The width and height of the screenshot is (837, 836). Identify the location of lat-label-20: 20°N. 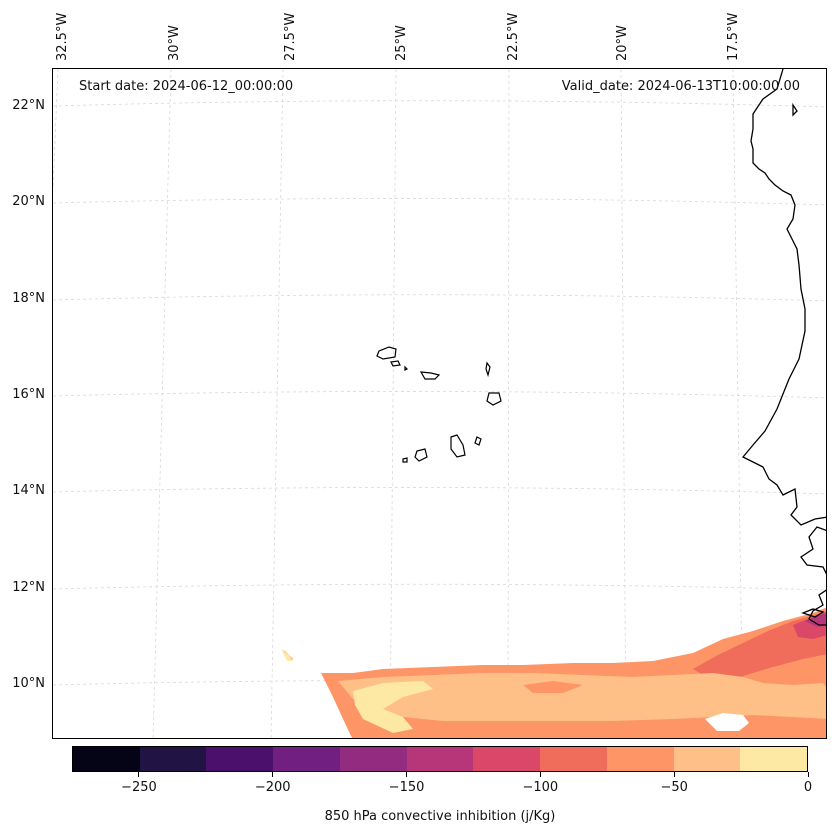
(28, 201).